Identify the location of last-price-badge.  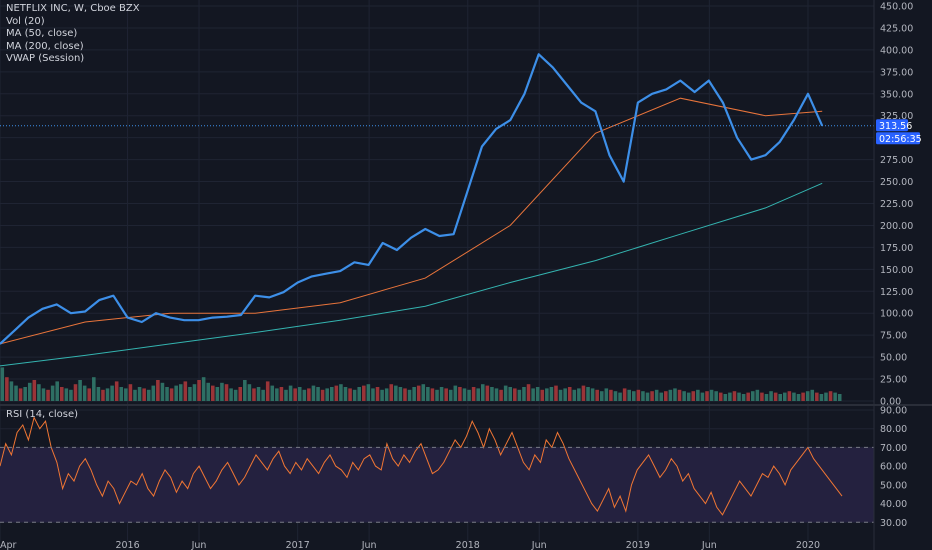
(892, 125).